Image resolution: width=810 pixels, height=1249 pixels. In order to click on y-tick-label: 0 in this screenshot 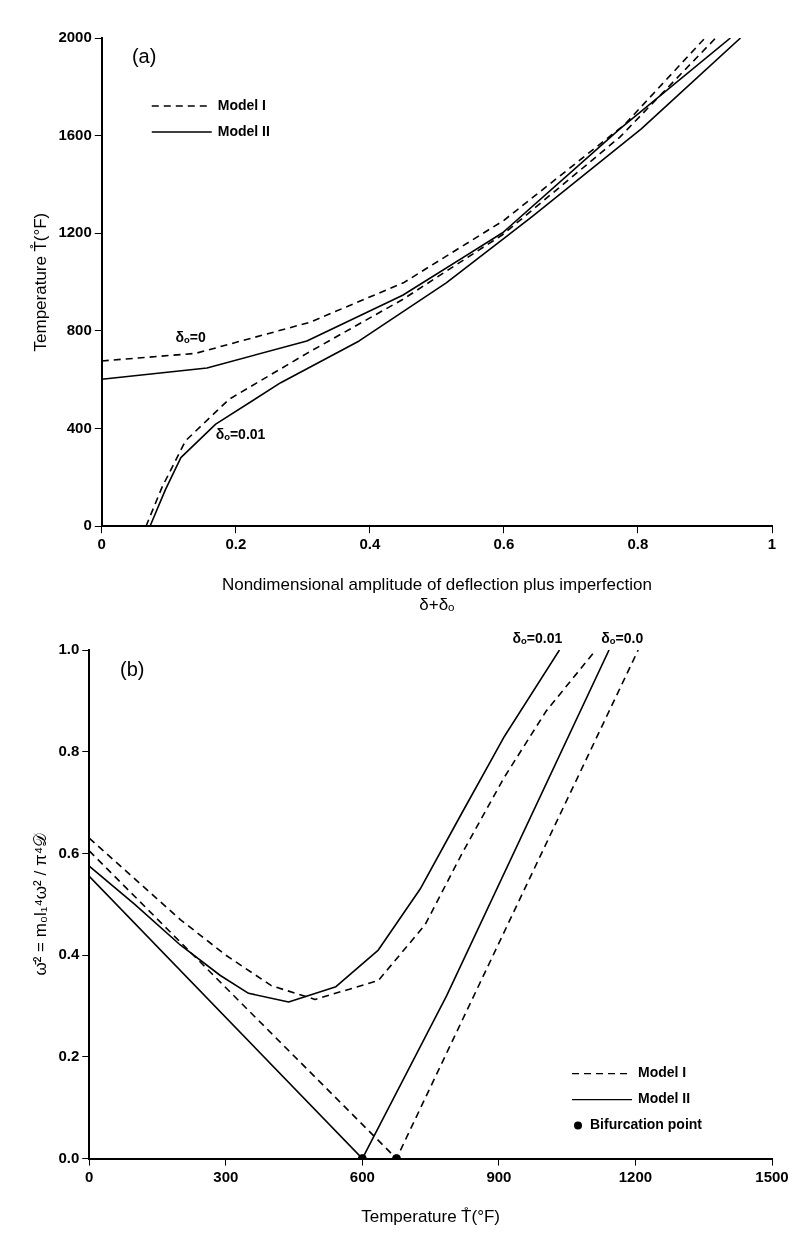, I will do `click(87, 525)`.